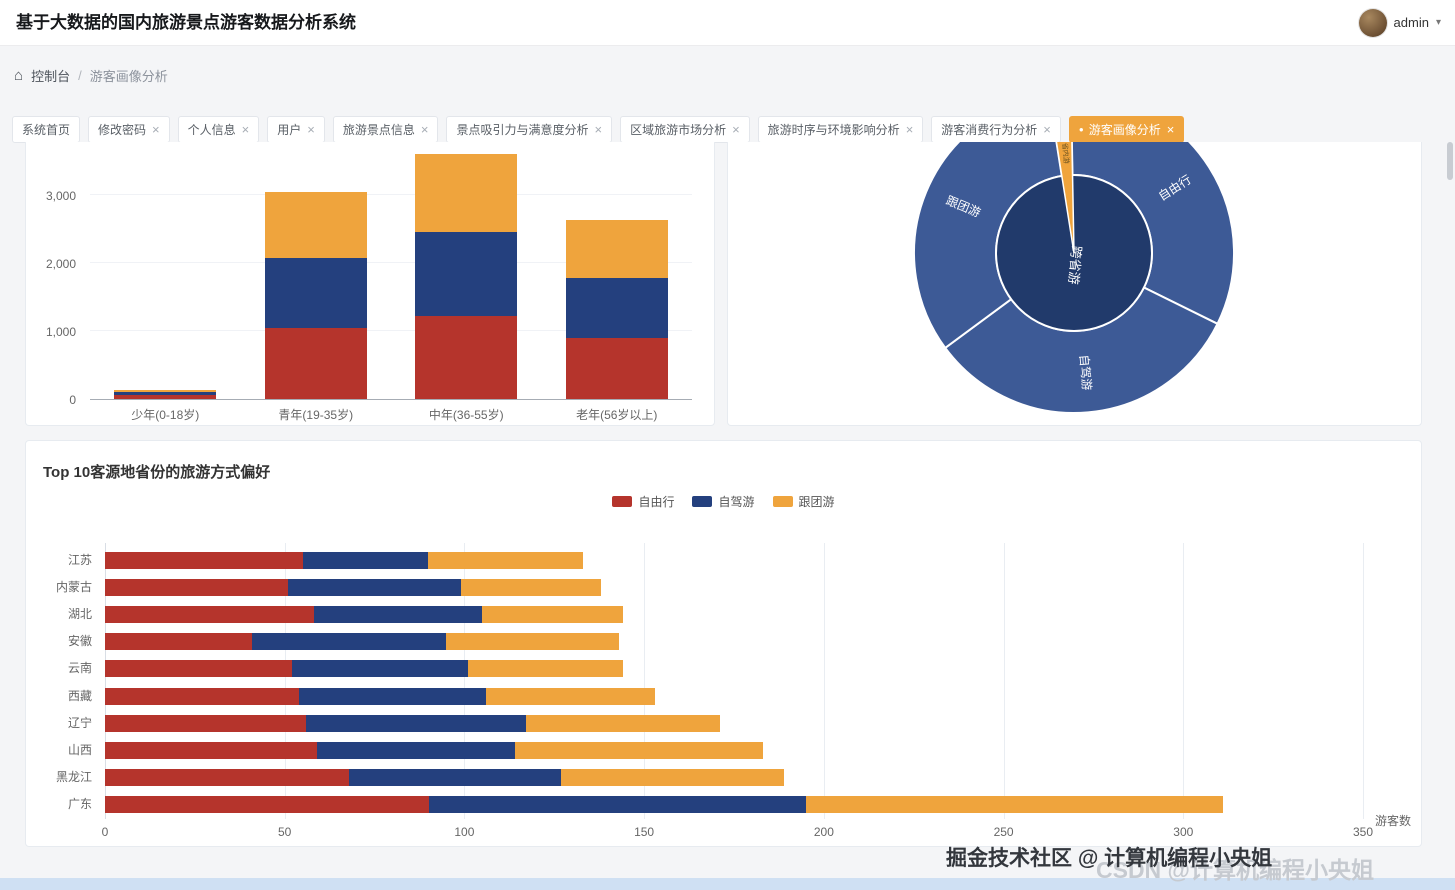  Describe the element at coordinates (1450, 161) in the screenshot. I see `scrollbar-thumb` at that location.